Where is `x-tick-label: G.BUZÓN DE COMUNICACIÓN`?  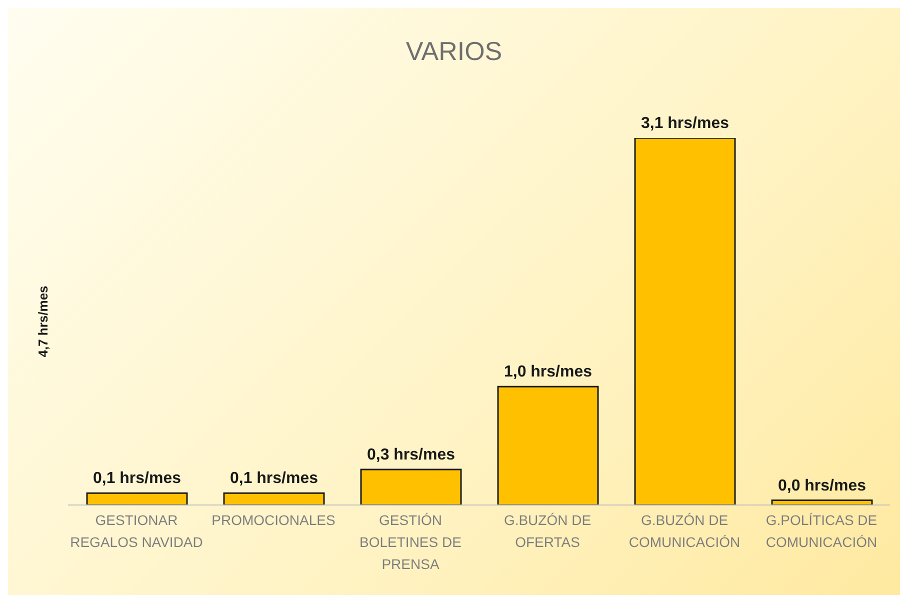
x-tick-label: G.BUZÓN DE COMUNICACIÓN is located at coordinates (684, 531).